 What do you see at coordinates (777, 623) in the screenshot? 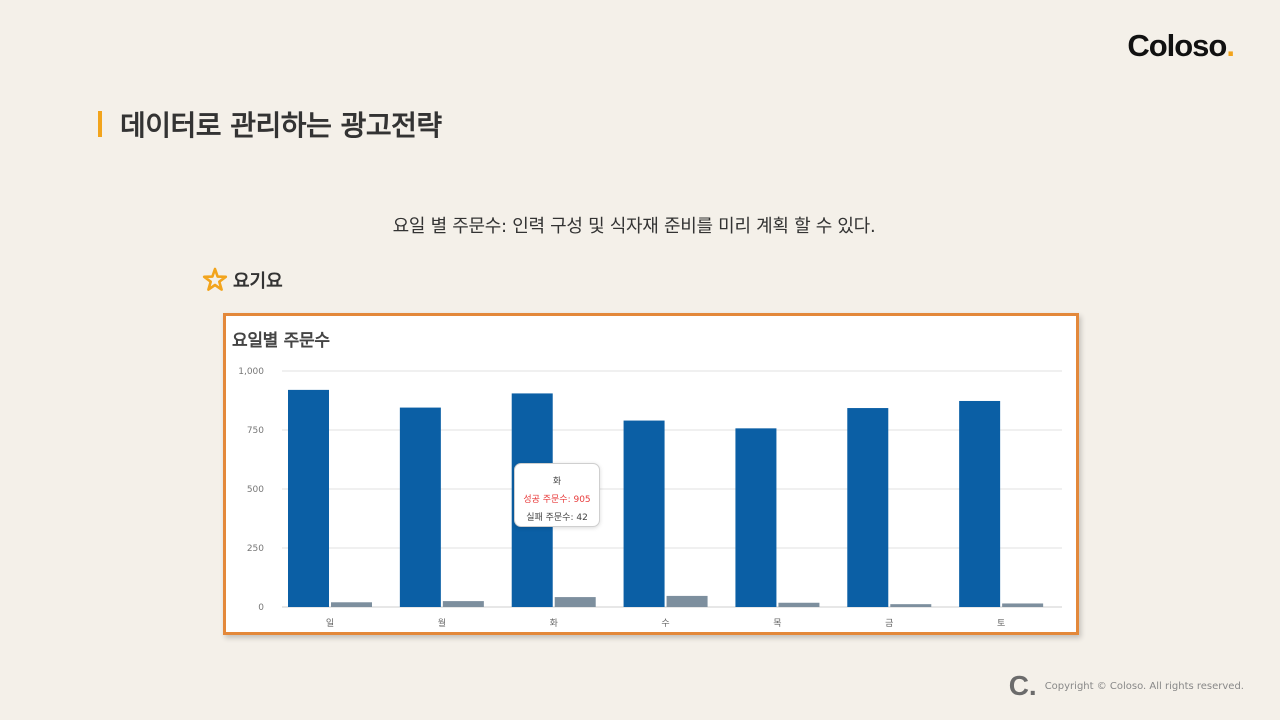
I see `x-tick-label: 목` at bounding box center [777, 623].